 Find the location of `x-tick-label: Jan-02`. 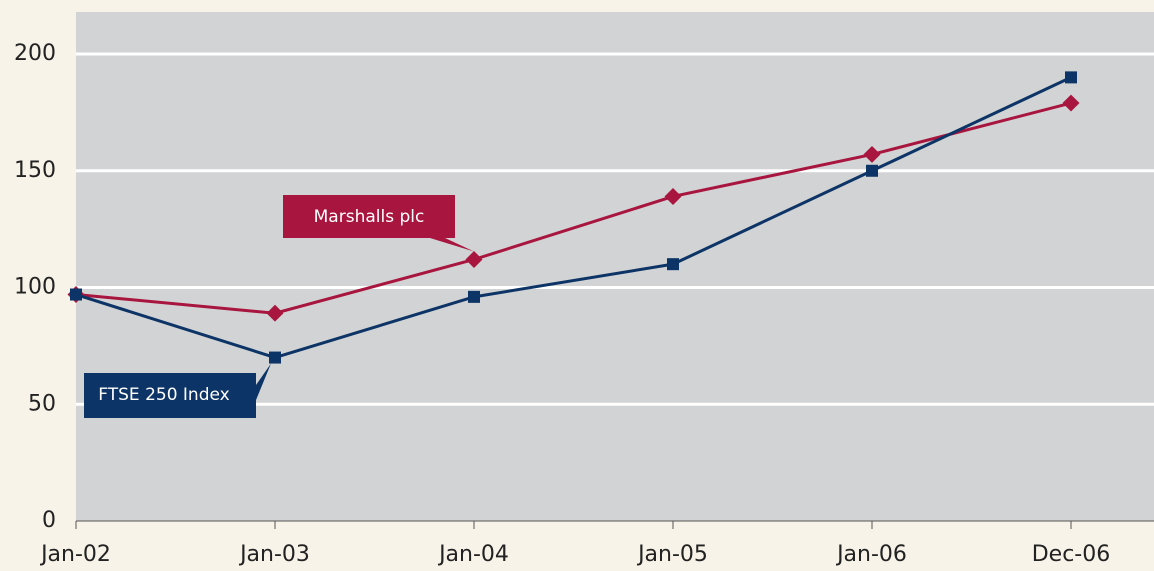

x-tick-label: Jan-02 is located at coordinates (75, 554).